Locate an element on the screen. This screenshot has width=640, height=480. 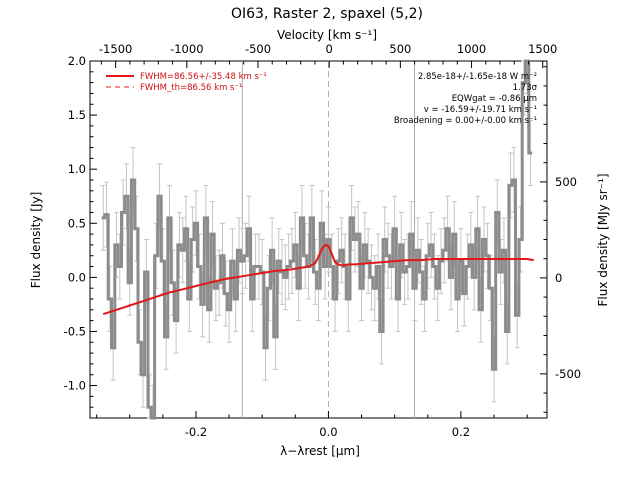
x2-tick-label: 0 is located at coordinates (329, 49).